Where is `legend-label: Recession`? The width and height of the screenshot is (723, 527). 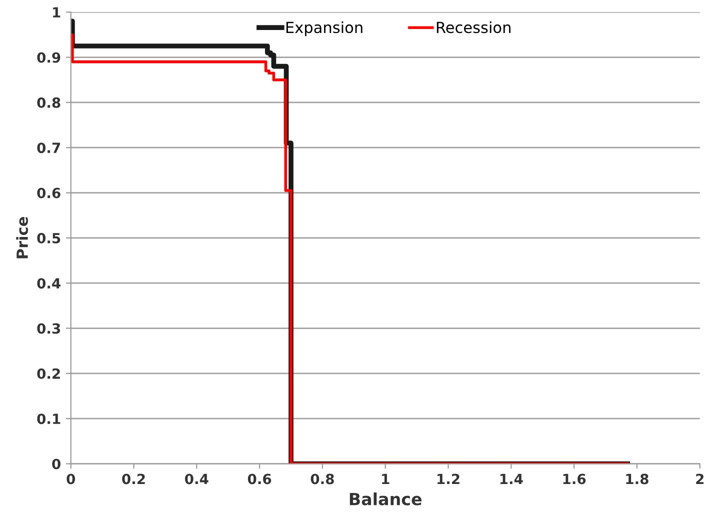
legend-label: Recession is located at coordinates (473, 27).